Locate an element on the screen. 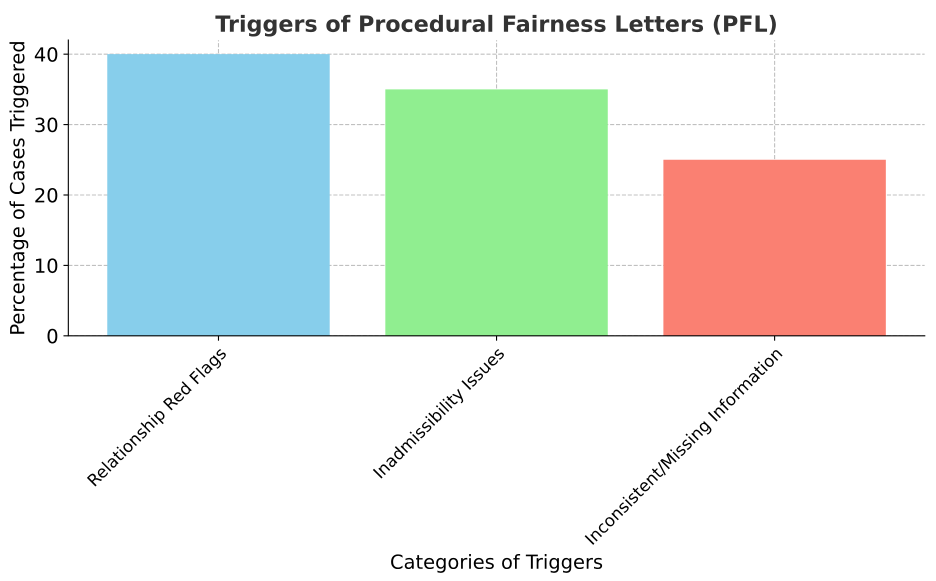 This screenshot has height=581, width=936. y-tick-label: 20 is located at coordinates (46, 195).